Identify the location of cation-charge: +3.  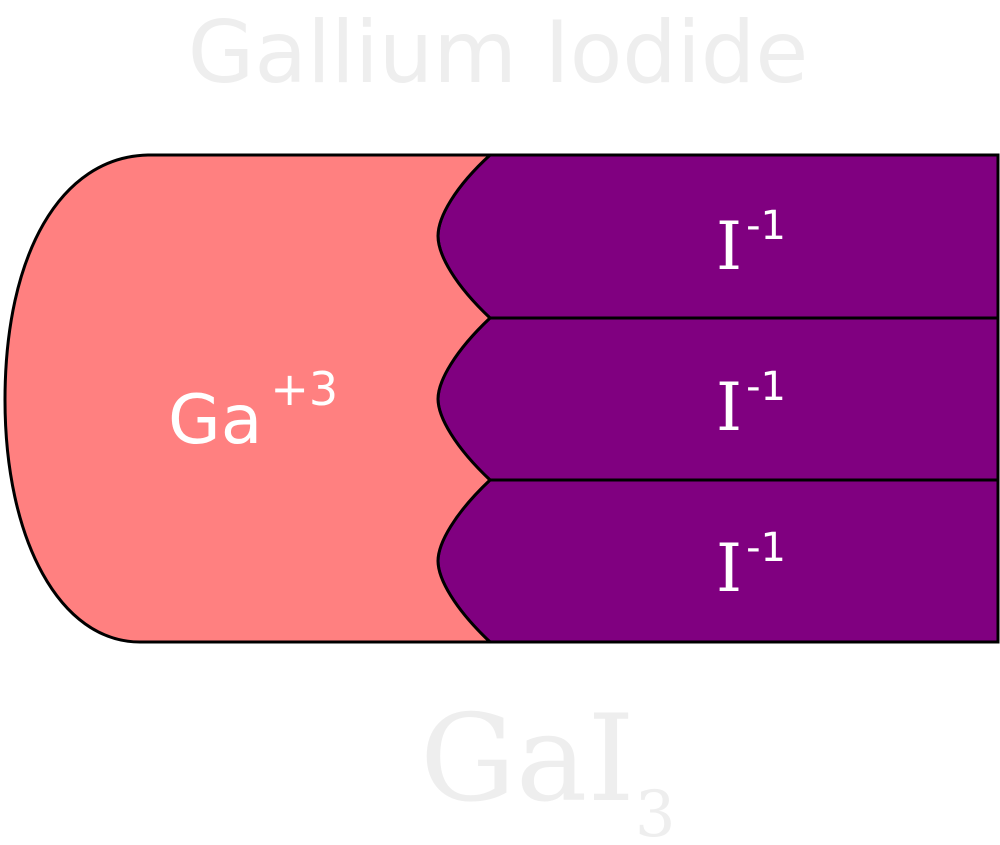
(304, 389).